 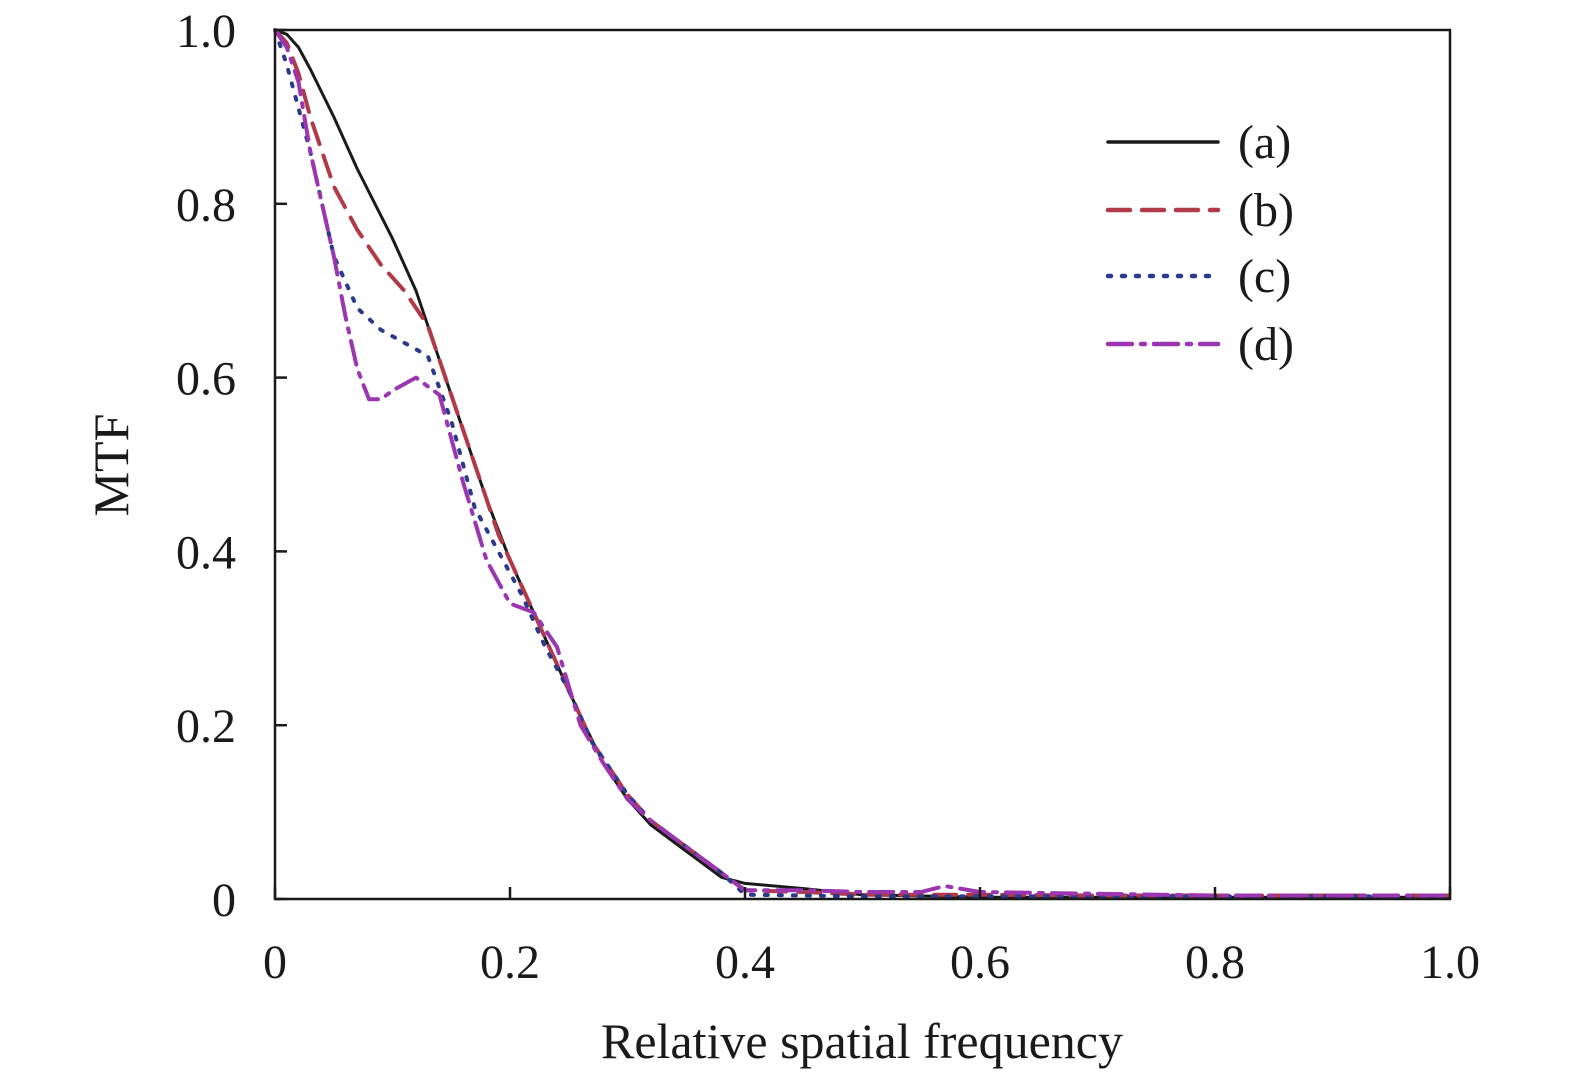 What do you see at coordinates (1264, 142) in the screenshot?
I see `legend-label: (a)` at bounding box center [1264, 142].